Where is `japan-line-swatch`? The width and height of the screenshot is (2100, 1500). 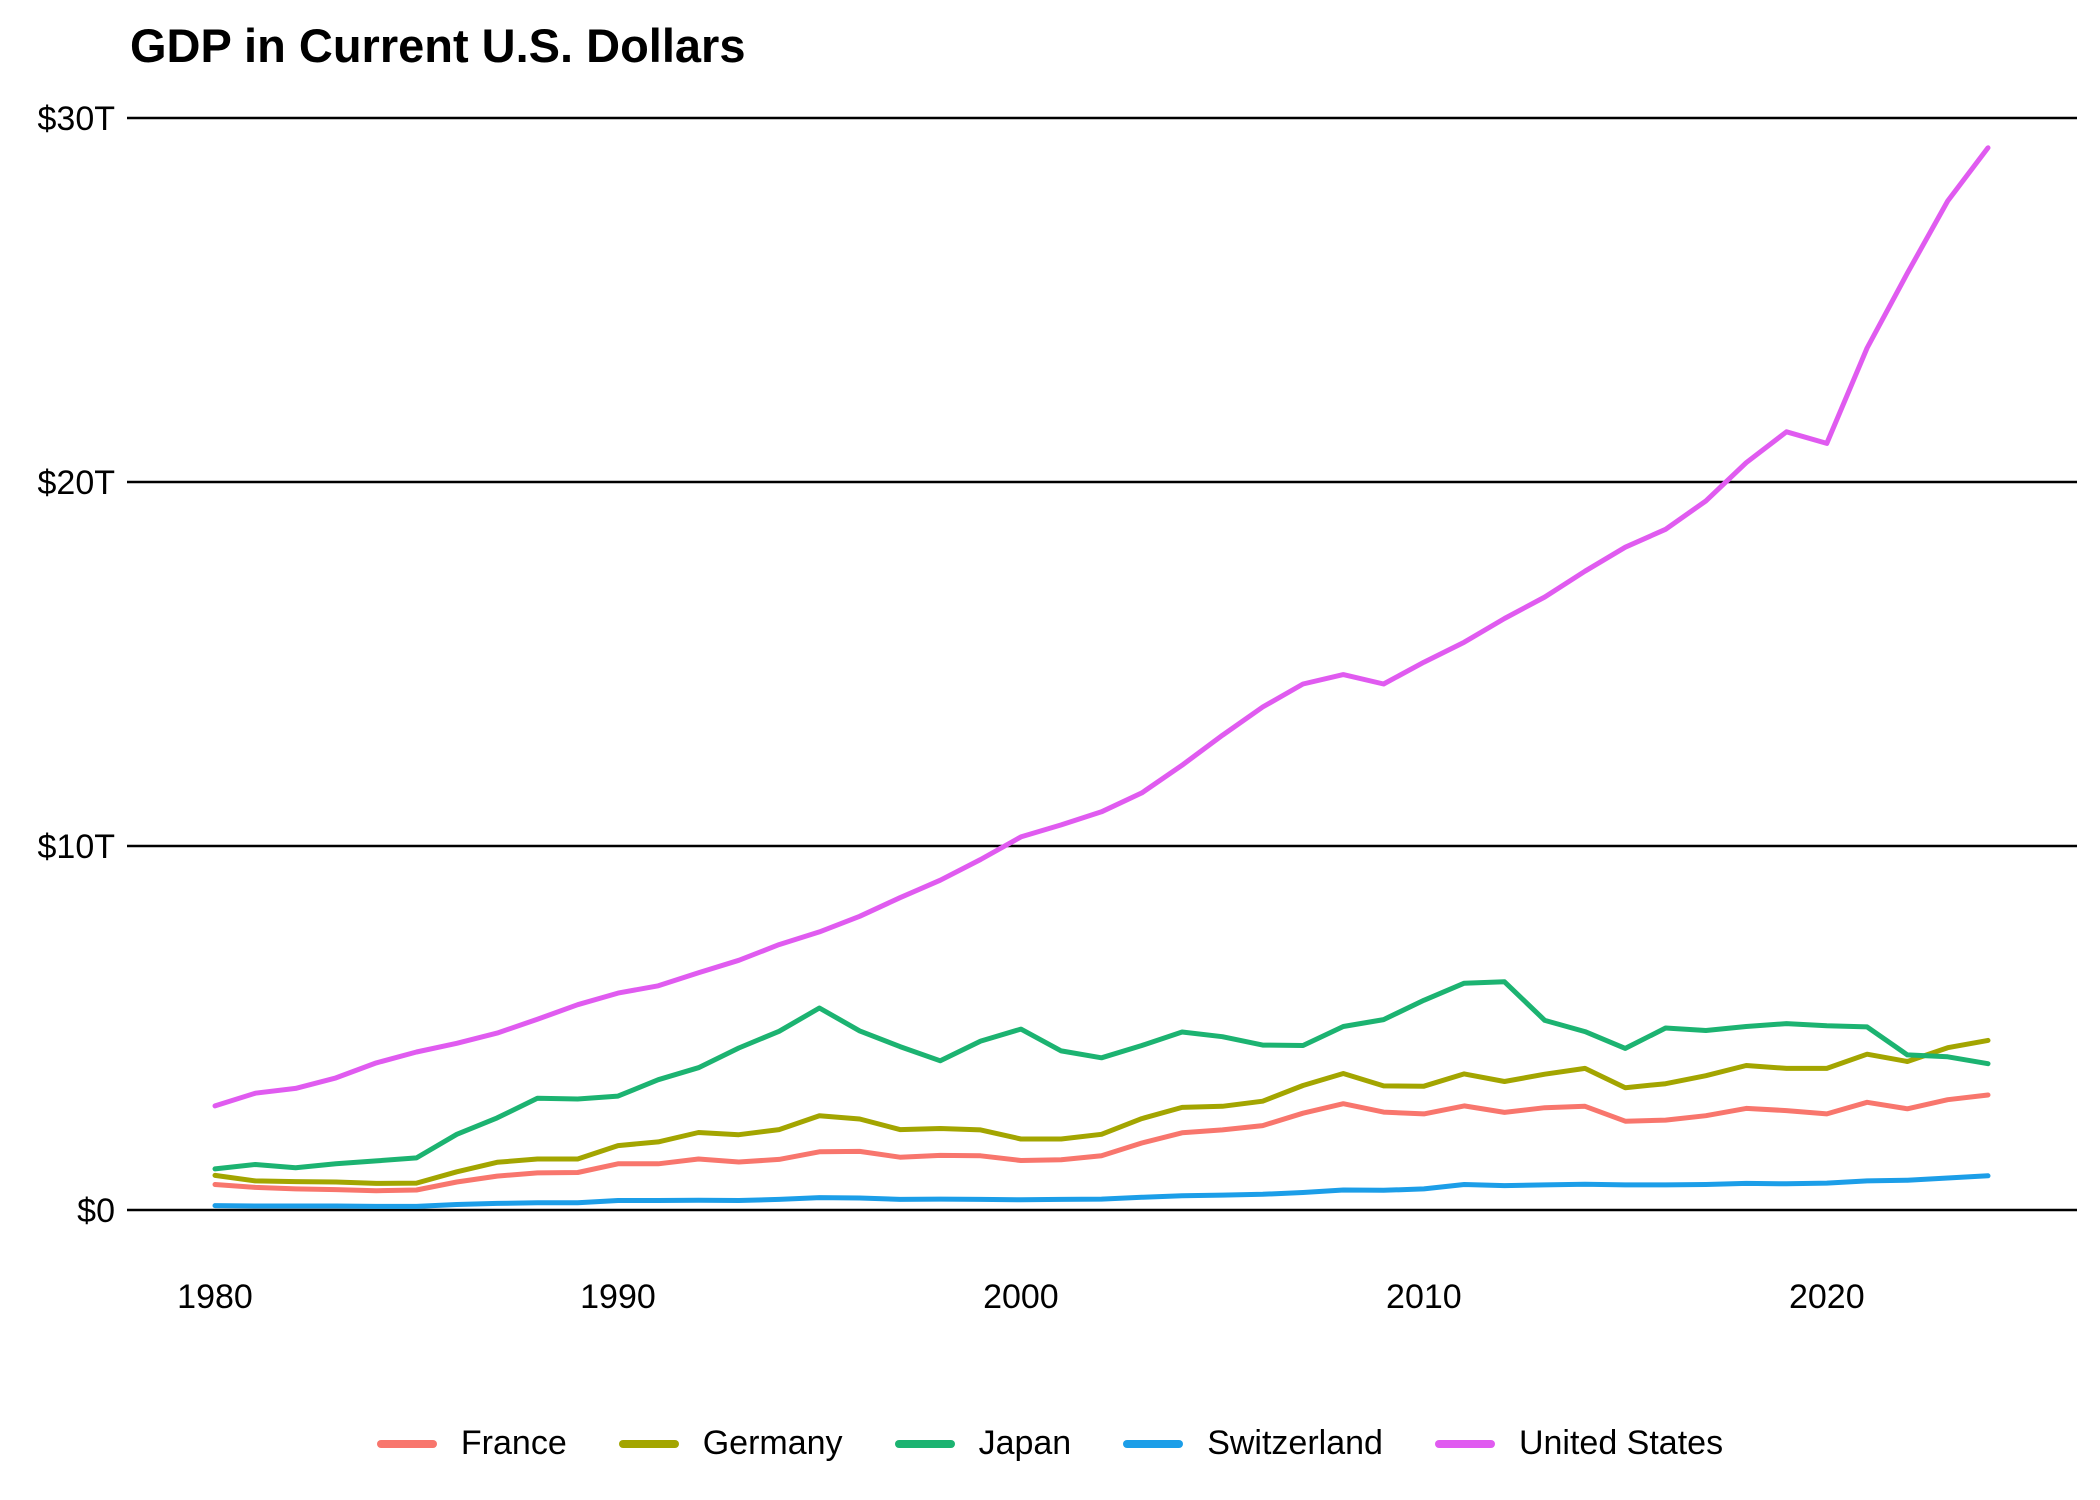
japan-line-swatch is located at coordinates (924, 1443).